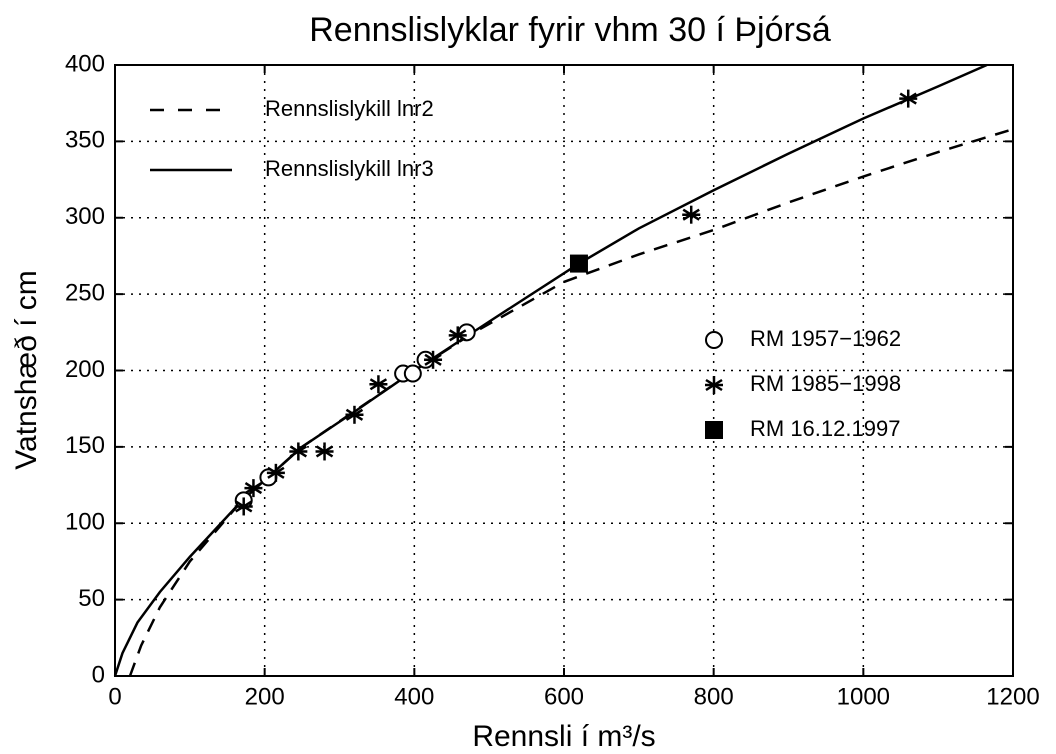  Describe the element at coordinates (114, 696) in the screenshot. I see `x-tick-label: 0` at that location.